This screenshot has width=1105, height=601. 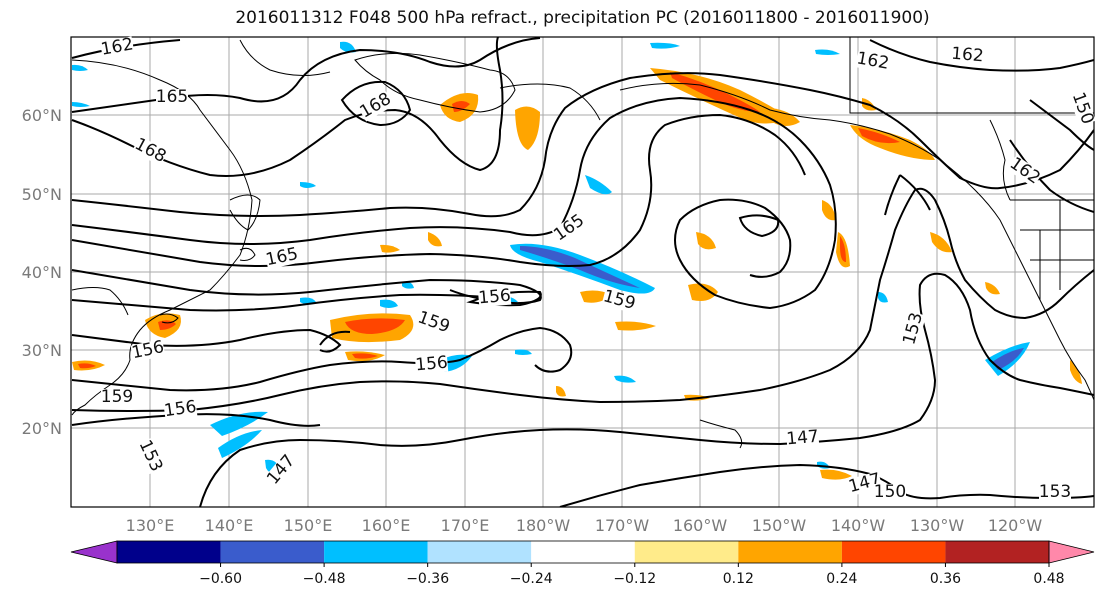 I want to click on colorbar-frame, so click(x=583, y=552).